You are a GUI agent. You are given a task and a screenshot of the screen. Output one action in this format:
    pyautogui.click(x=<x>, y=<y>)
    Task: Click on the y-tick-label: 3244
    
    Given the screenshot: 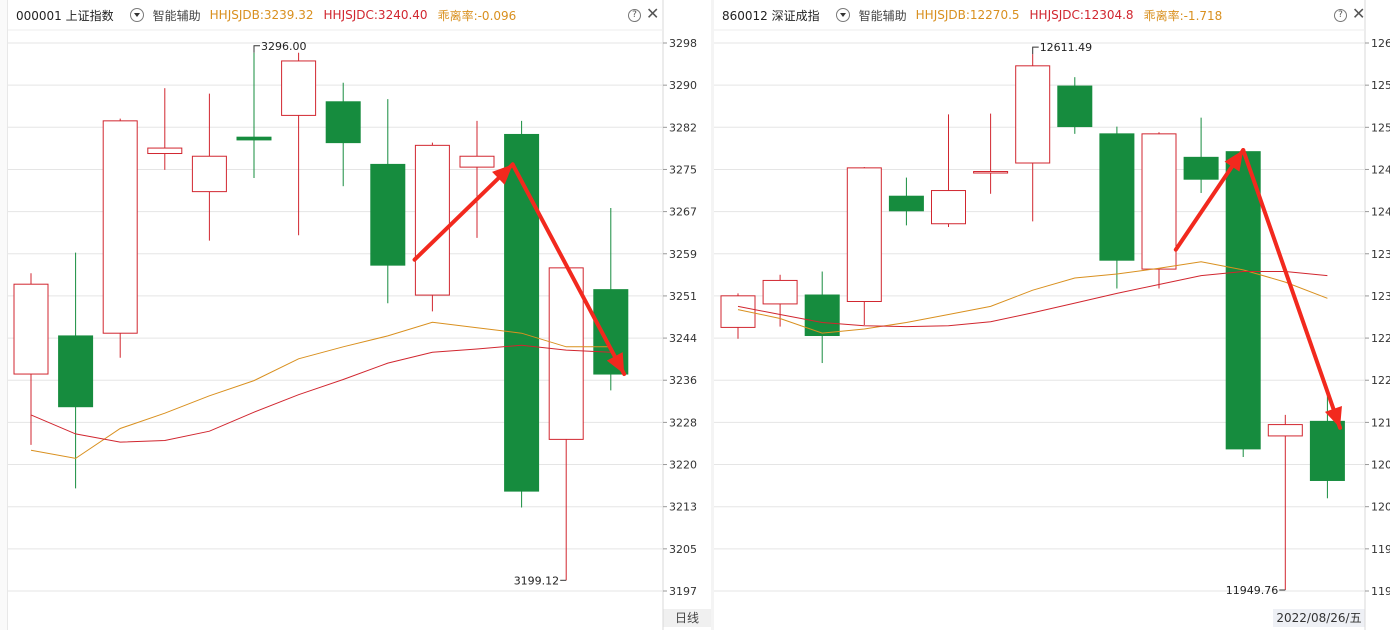 What is the action you would take?
    pyautogui.click(x=683, y=338)
    